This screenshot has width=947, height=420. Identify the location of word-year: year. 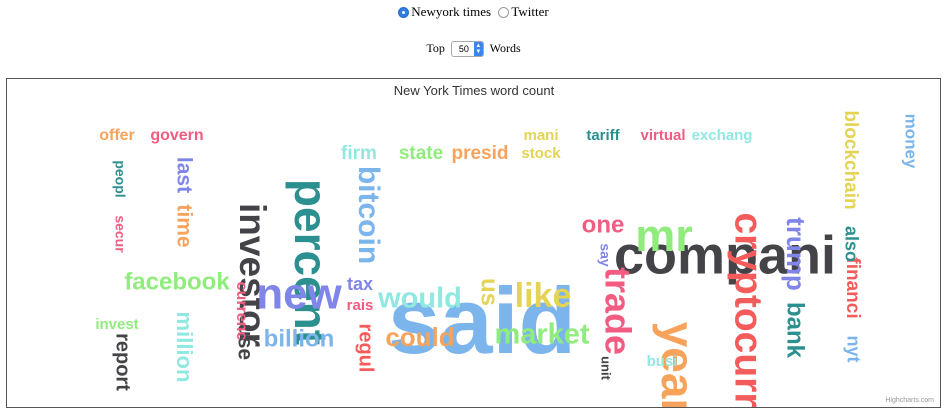
(678, 364).